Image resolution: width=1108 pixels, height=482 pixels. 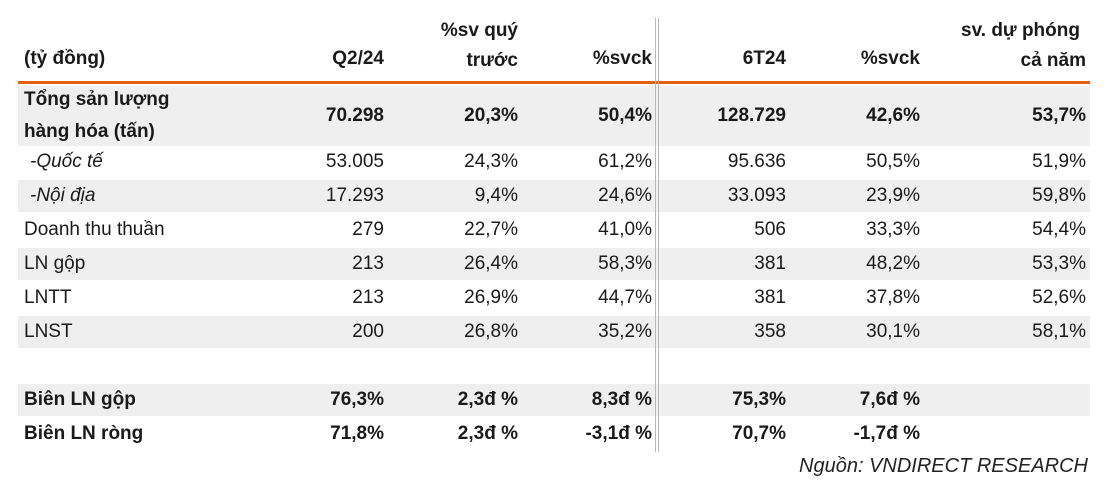 I want to click on h1-yoy-value: 7,6đ %, so click(x=889, y=399).